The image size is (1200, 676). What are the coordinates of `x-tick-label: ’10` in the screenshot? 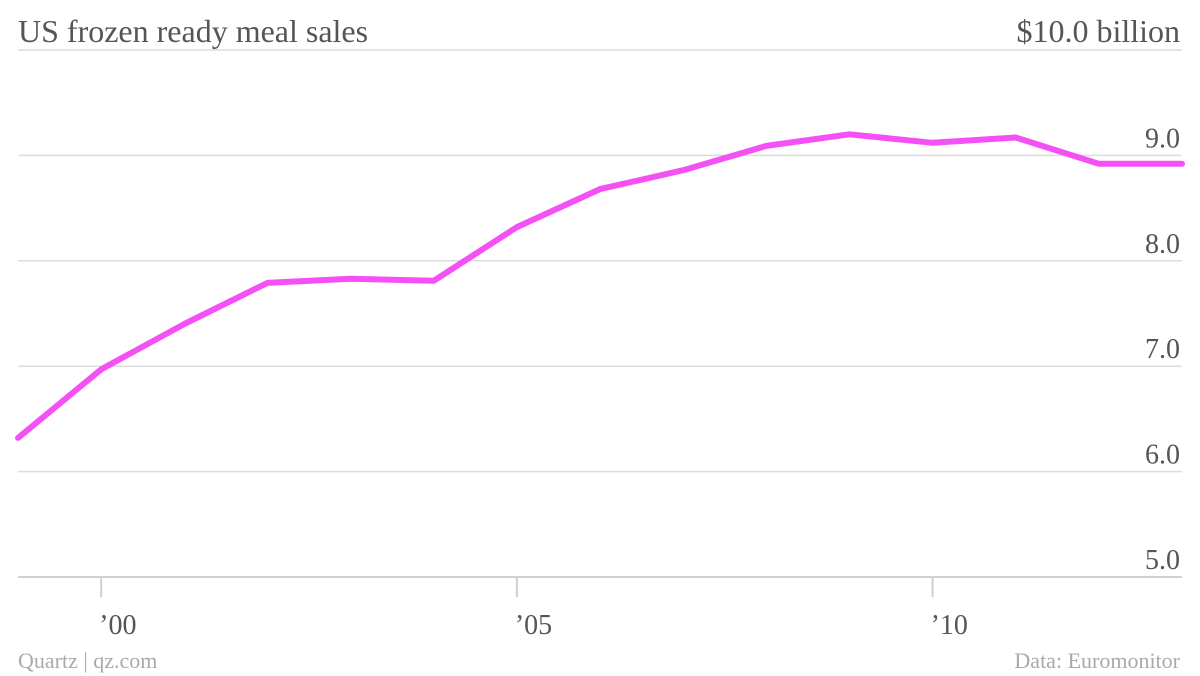 It's located at (949, 625).